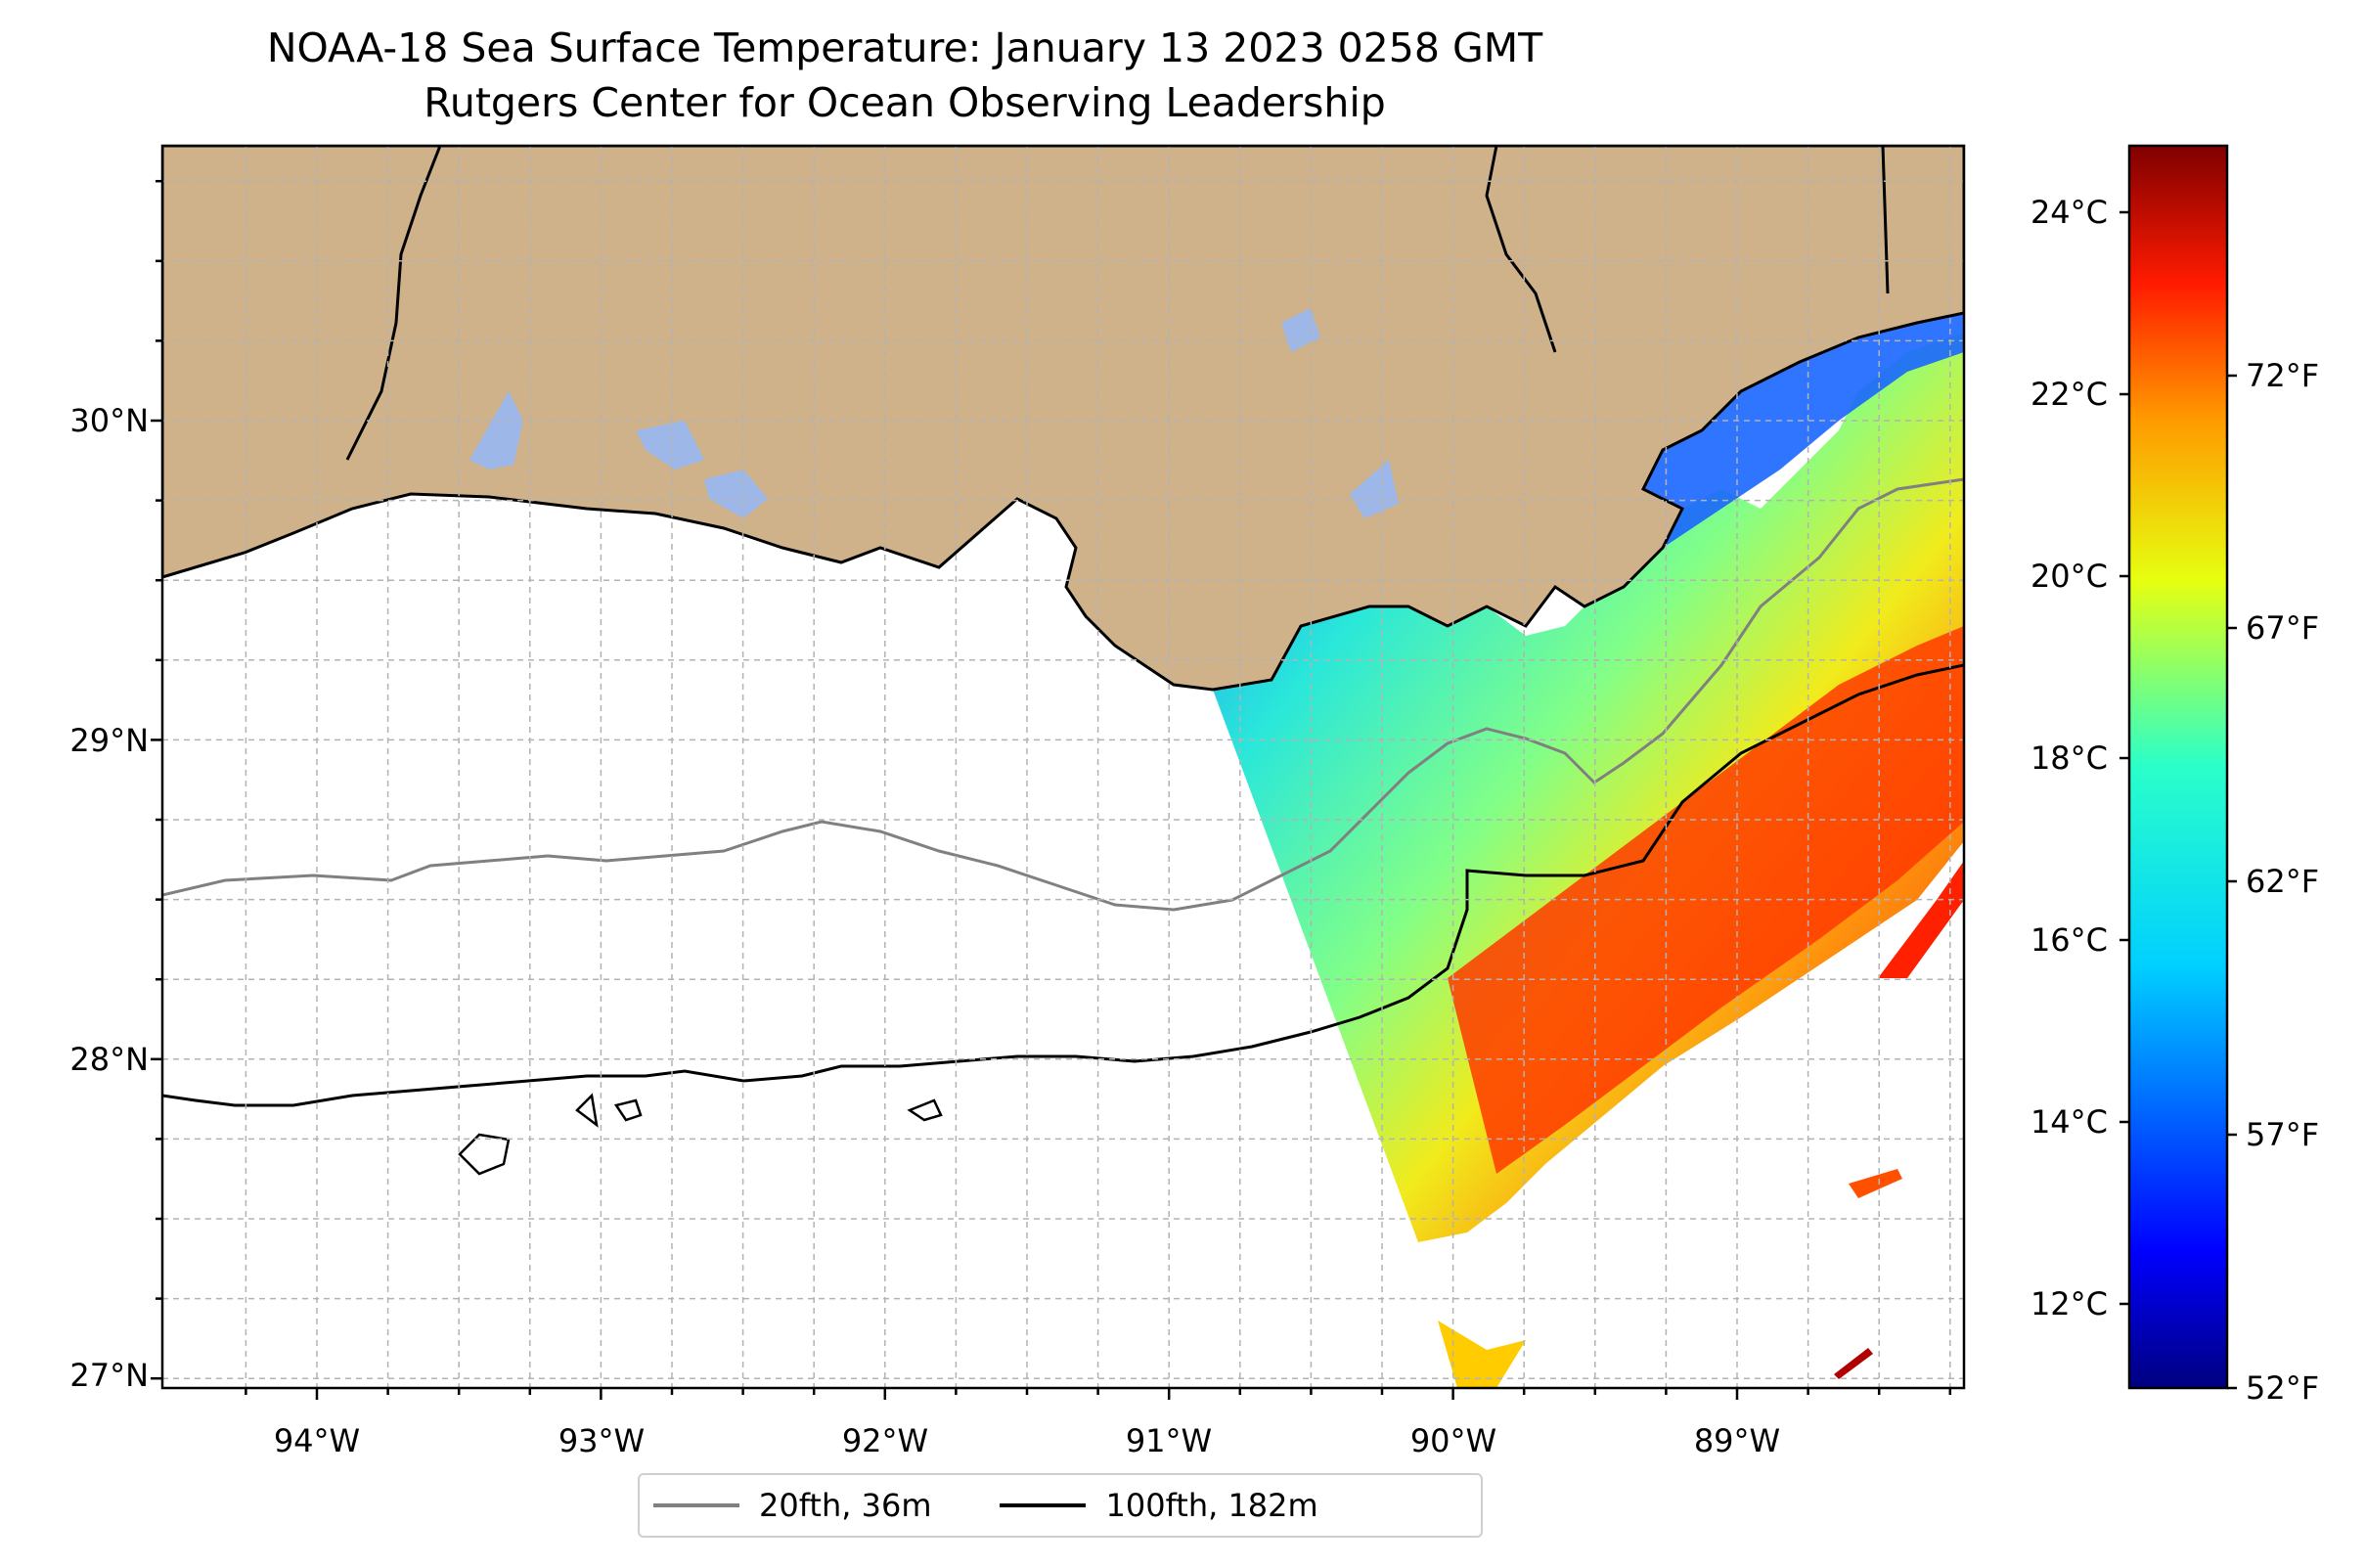 Image resolution: width=2365 pixels, height=1568 pixels. What do you see at coordinates (885, 1440) in the screenshot?
I see `lon-tick-label: 92°W` at bounding box center [885, 1440].